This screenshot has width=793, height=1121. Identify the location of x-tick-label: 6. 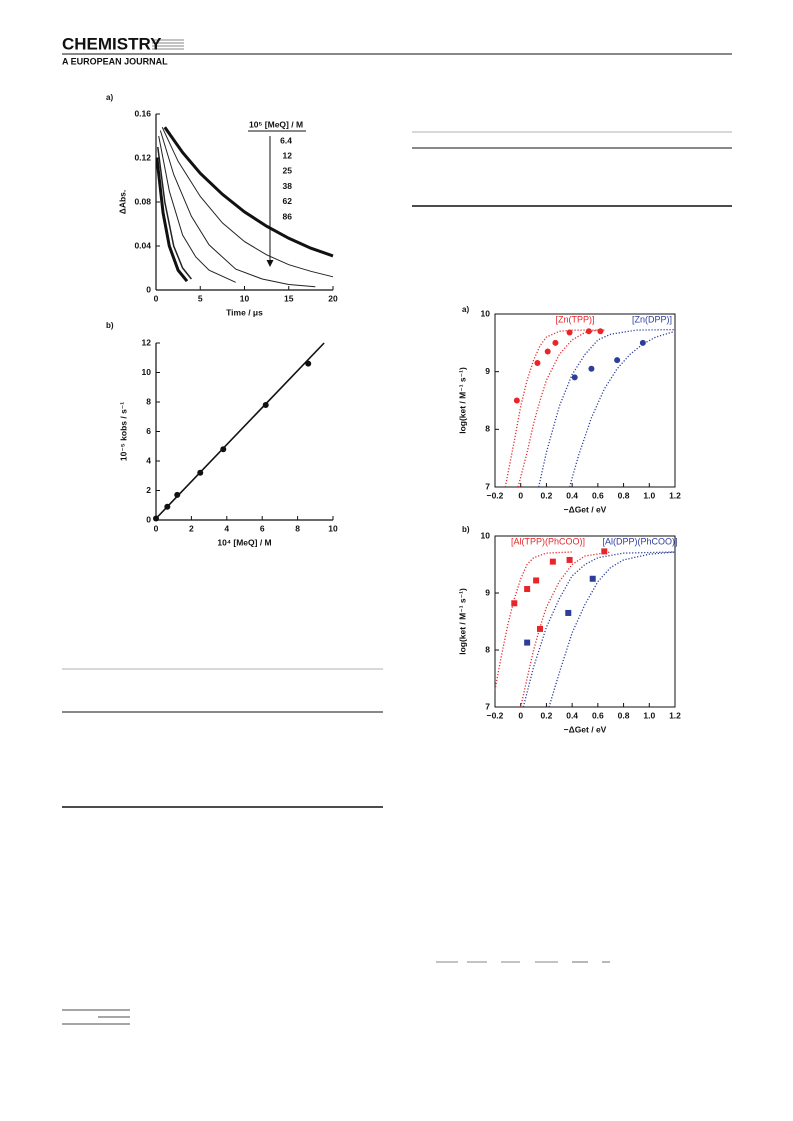
(262, 528).